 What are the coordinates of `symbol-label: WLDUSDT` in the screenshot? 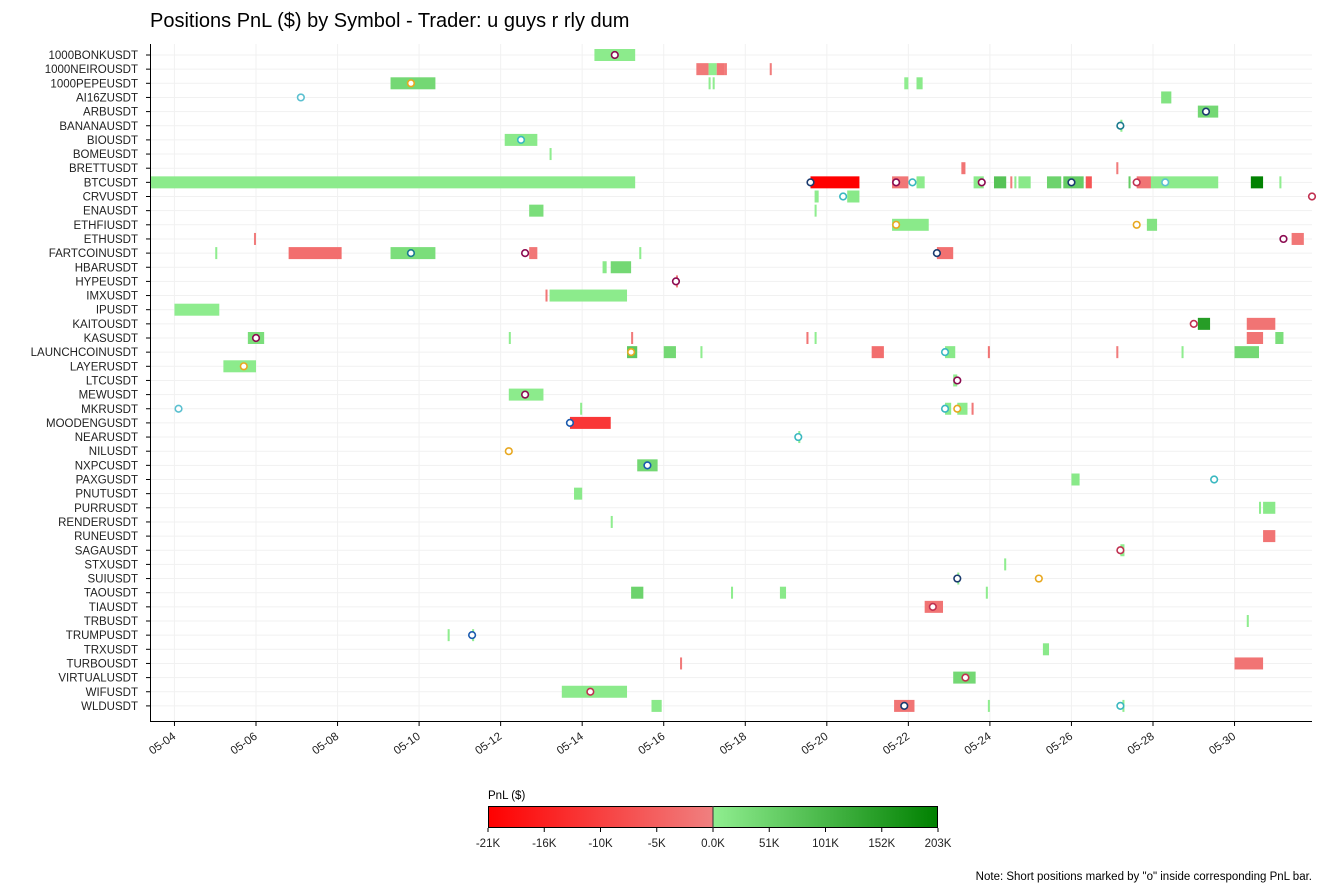 It's located at (109, 707).